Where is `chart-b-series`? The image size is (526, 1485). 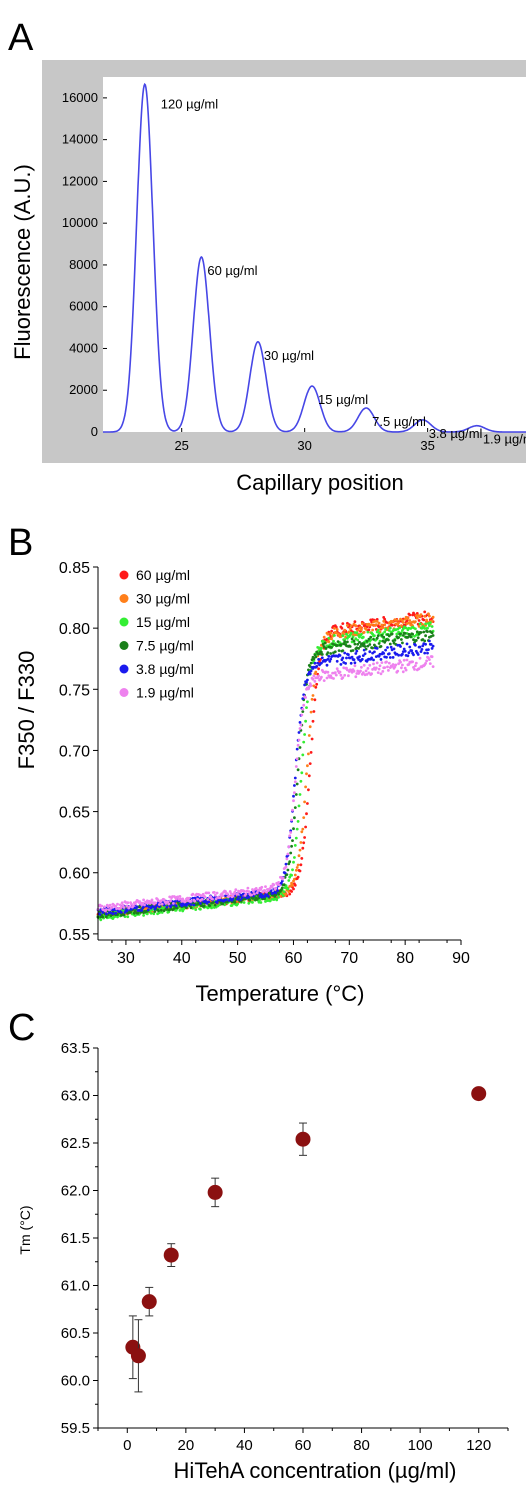 chart-b-series is located at coordinates (265, 784).